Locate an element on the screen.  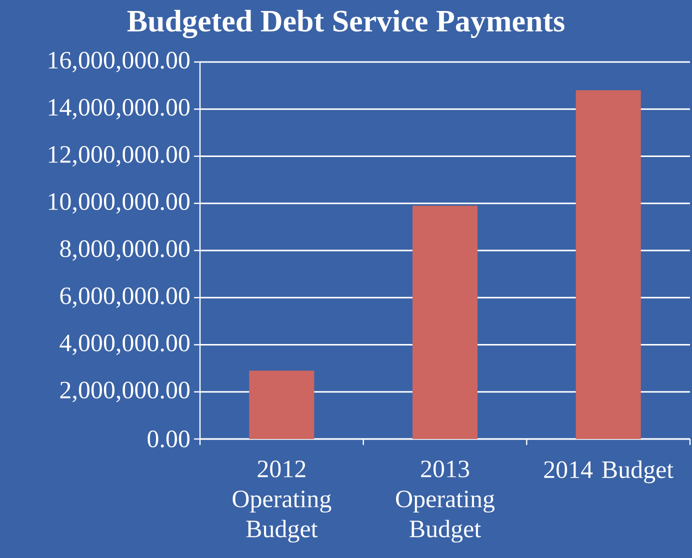
y-tick-label: 4,000,000.00 is located at coordinates (125, 344).